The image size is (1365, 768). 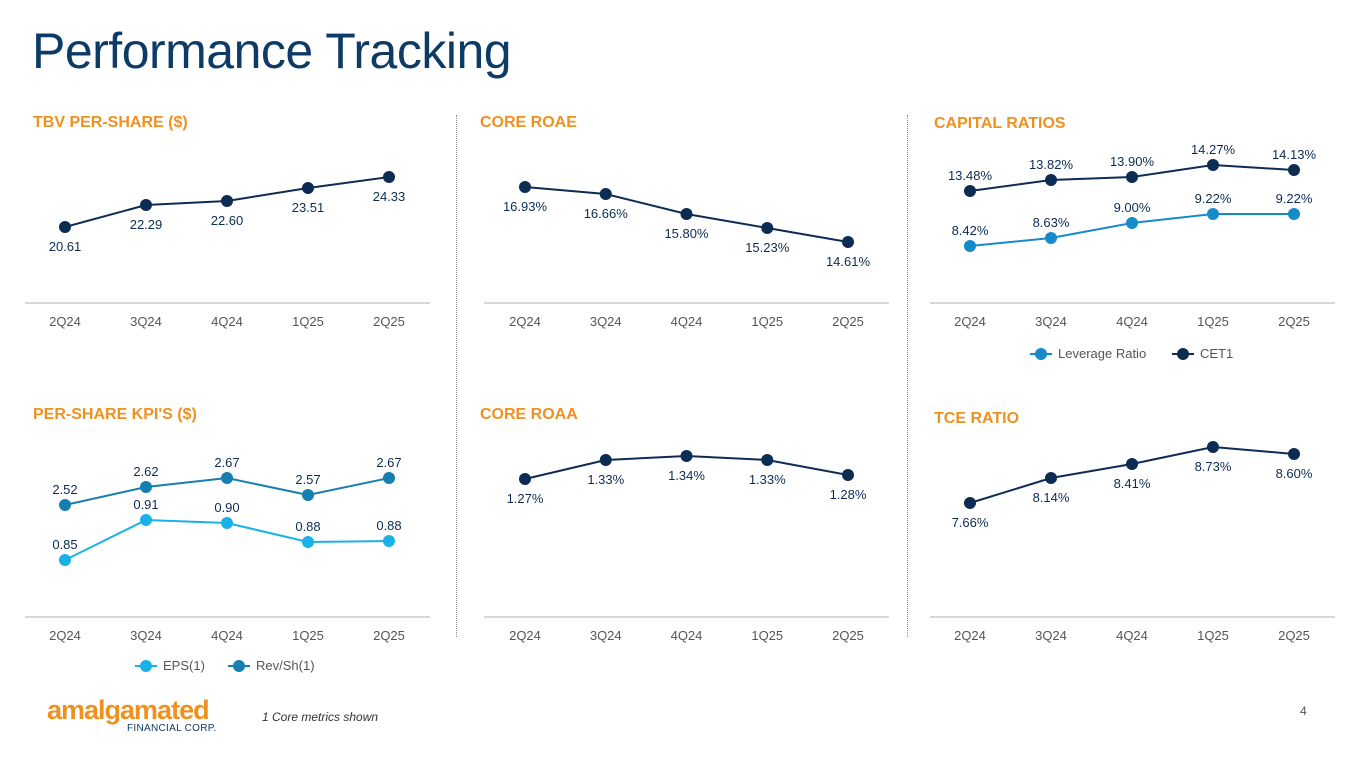 What do you see at coordinates (1132, 483) in the screenshot?
I see `data-label: 8.41%` at bounding box center [1132, 483].